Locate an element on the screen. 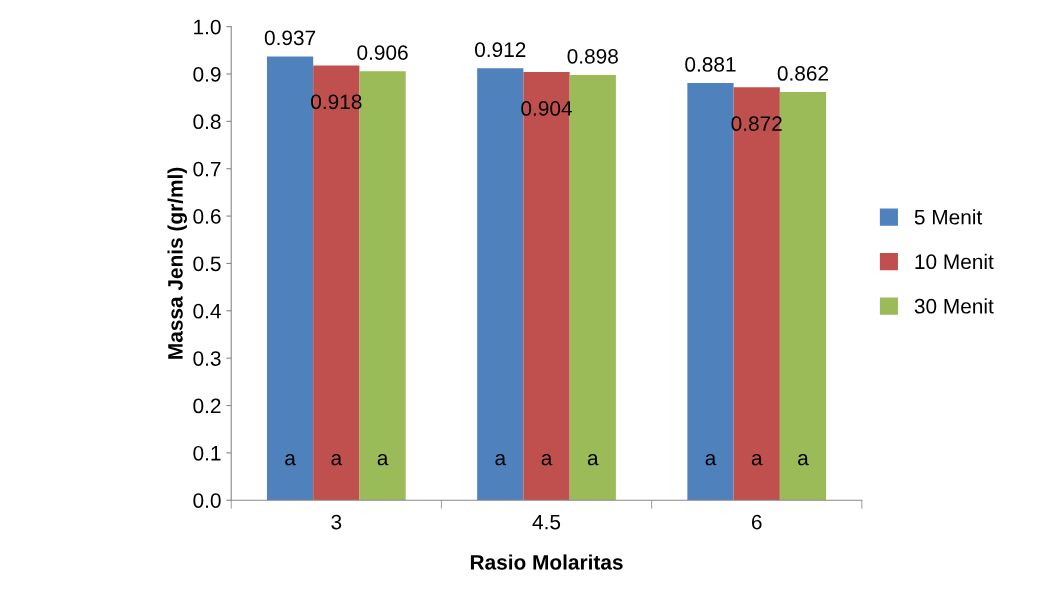  data-label: 0.906 is located at coordinates (382, 52).